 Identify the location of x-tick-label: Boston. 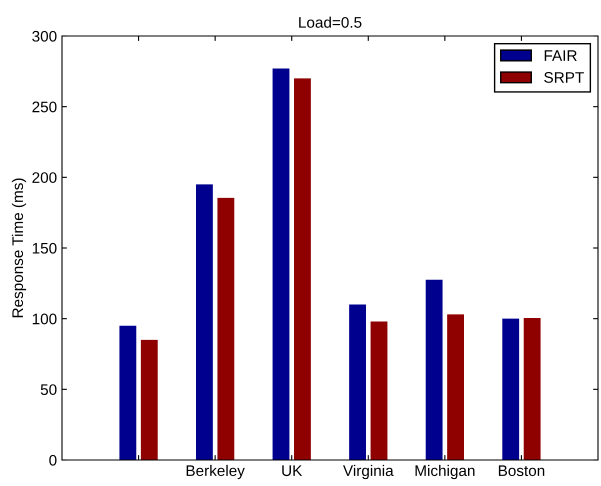
(521, 470).